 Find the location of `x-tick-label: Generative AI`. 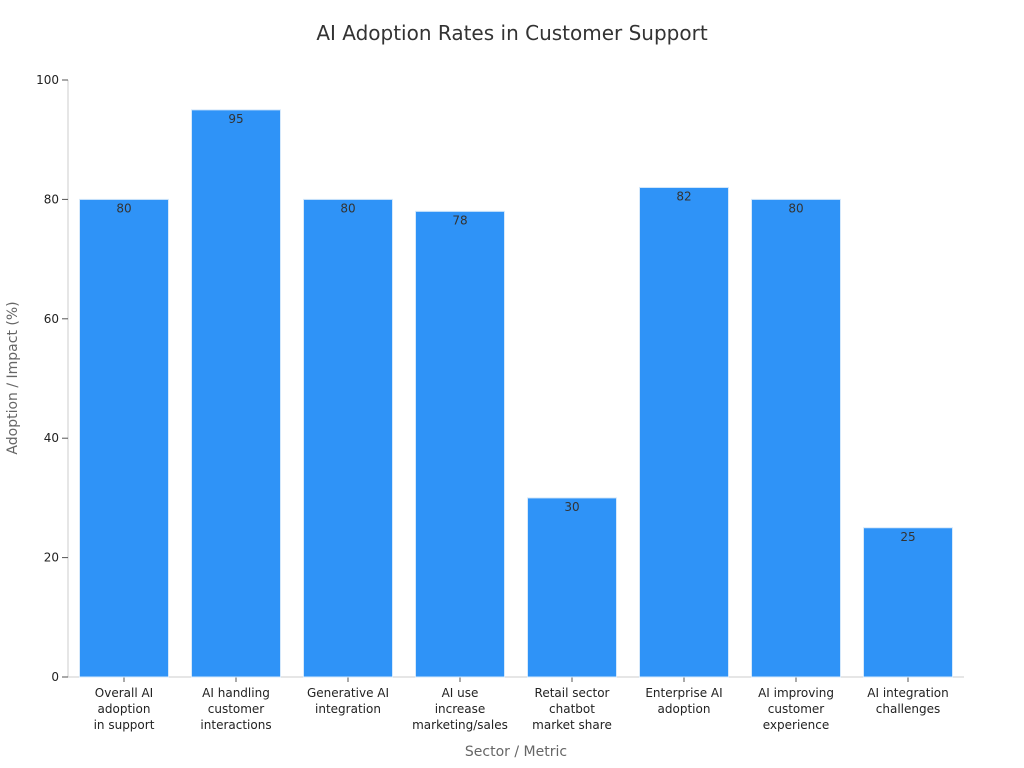

x-tick-label: Generative AI is located at coordinates (348, 693).